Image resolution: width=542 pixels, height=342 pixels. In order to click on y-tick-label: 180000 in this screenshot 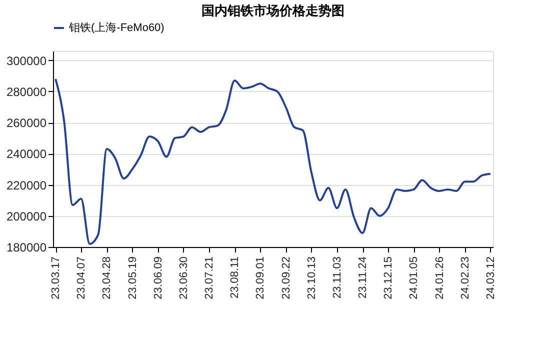, I will do `click(26, 247)`.